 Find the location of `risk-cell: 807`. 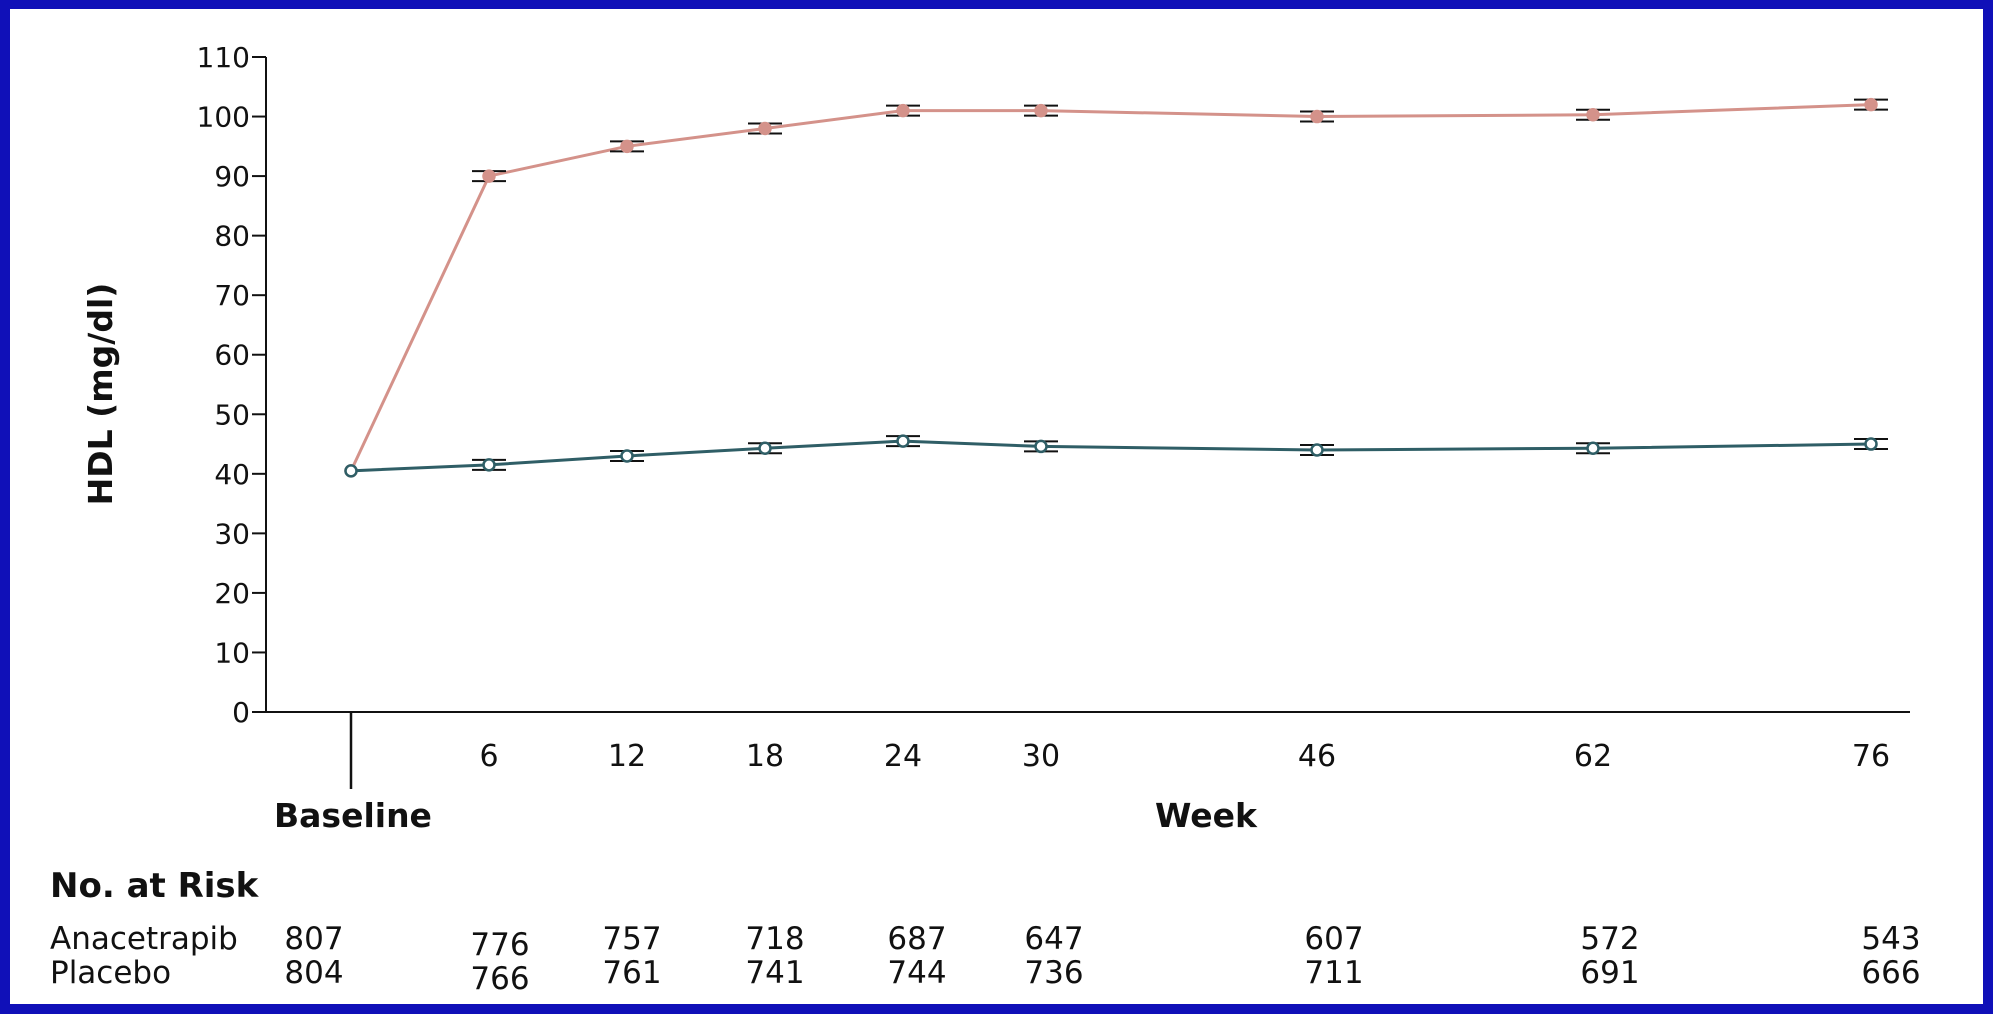

risk-cell: 807 is located at coordinates (313, 939).